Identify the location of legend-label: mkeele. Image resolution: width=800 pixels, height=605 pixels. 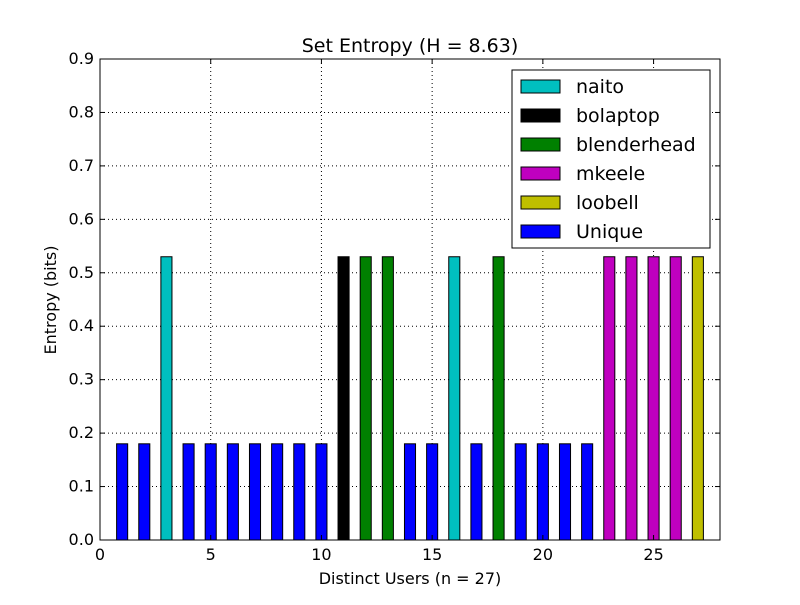
(610, 174).